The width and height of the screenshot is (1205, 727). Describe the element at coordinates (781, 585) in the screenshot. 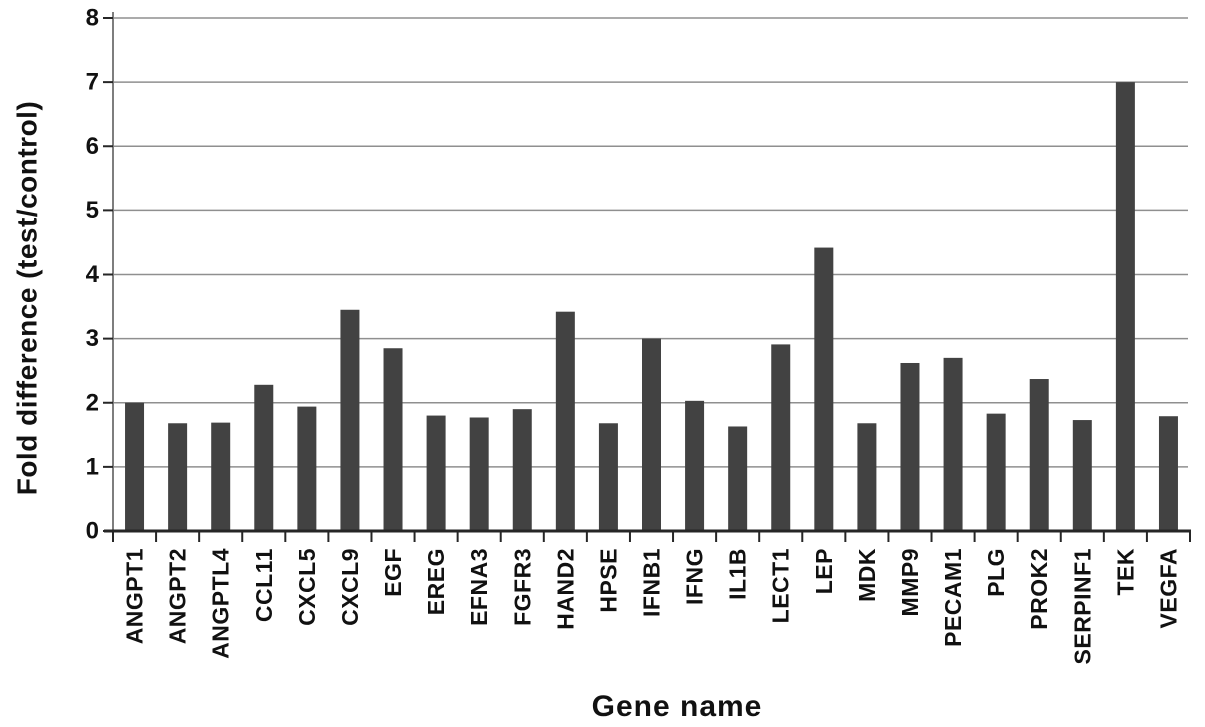

I see `x-tick-label: LECT1` at that location.